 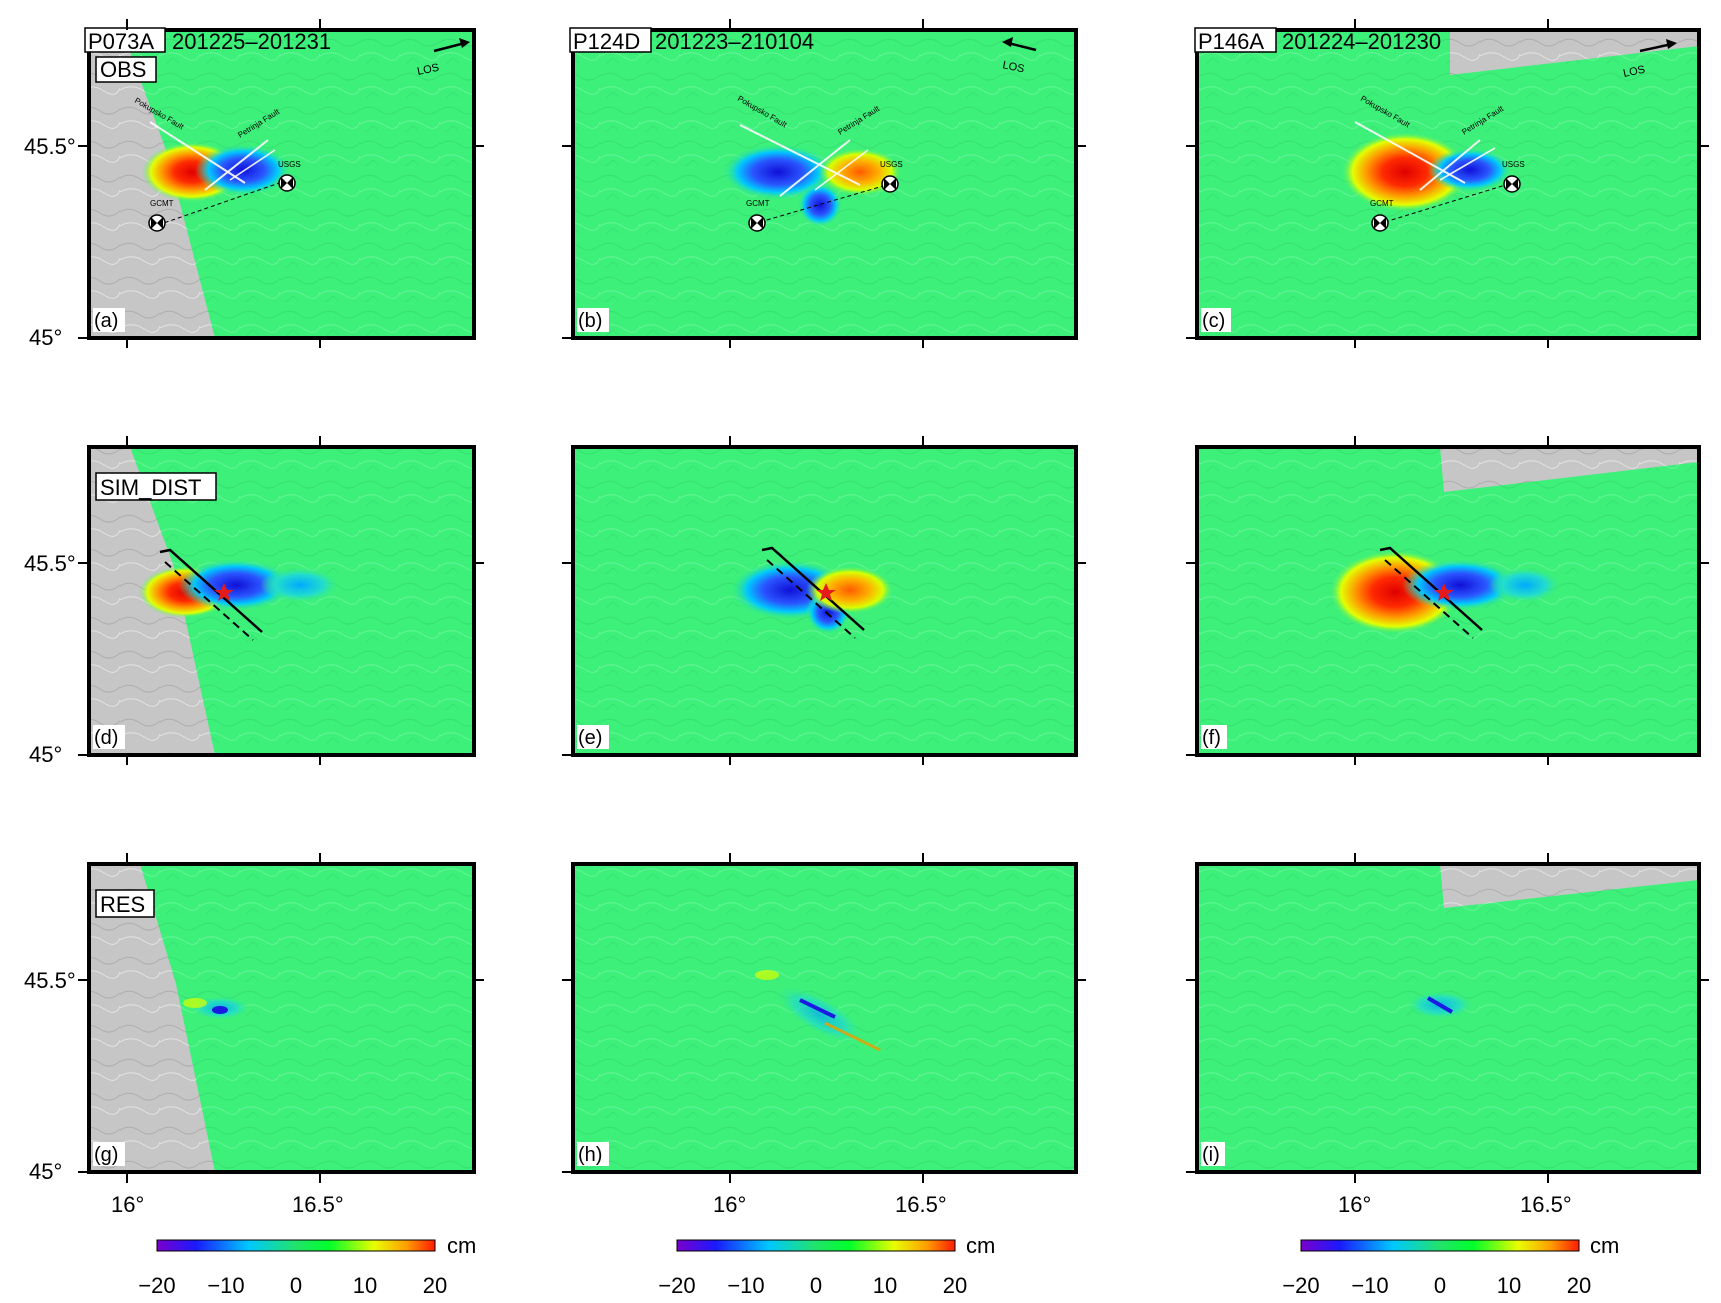 I want to click on panel-letter-d: (d), so click(x=109, y=737).